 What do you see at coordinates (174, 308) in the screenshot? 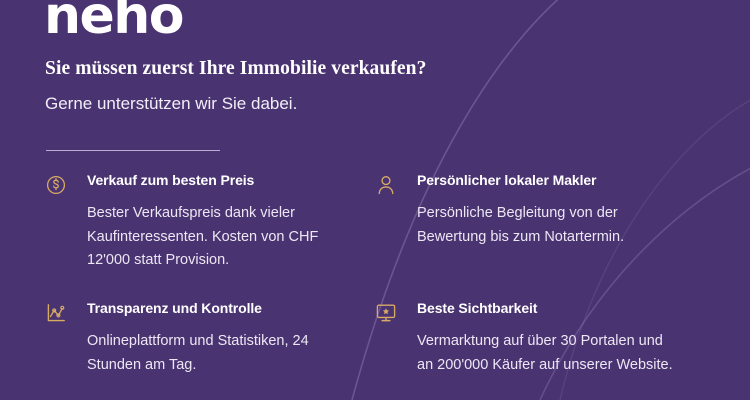
I see `feature-title: Transparenz und Kontrolle` at bounding box center [174, 308].